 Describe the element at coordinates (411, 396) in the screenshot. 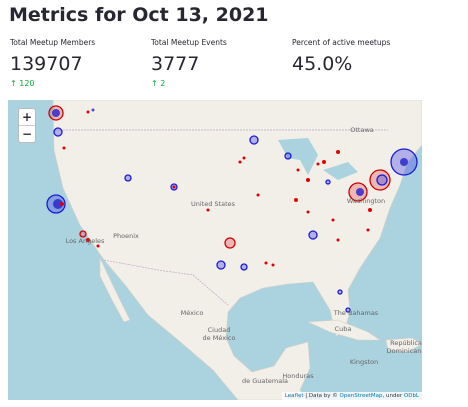

I see `link: ODbL` at that location.